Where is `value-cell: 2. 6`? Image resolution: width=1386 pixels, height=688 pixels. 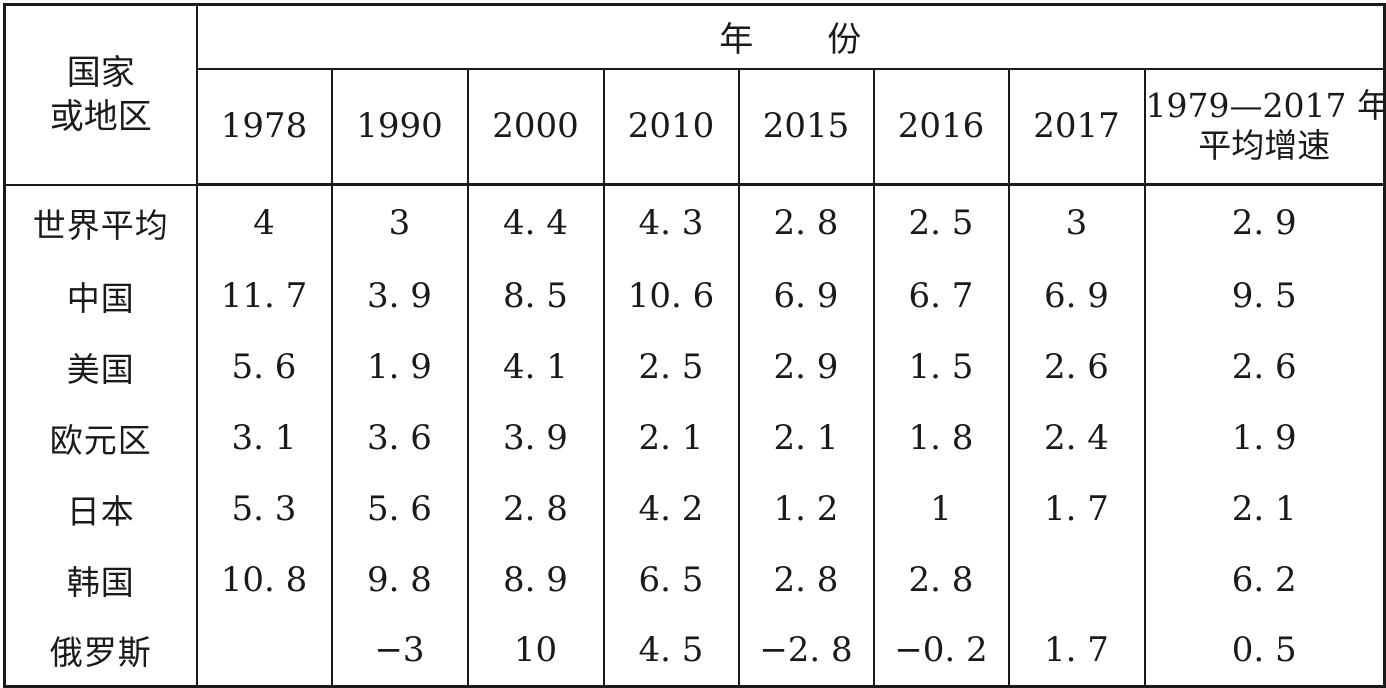
value-cell: 2. 6 is located at coordinates (1077, 367).